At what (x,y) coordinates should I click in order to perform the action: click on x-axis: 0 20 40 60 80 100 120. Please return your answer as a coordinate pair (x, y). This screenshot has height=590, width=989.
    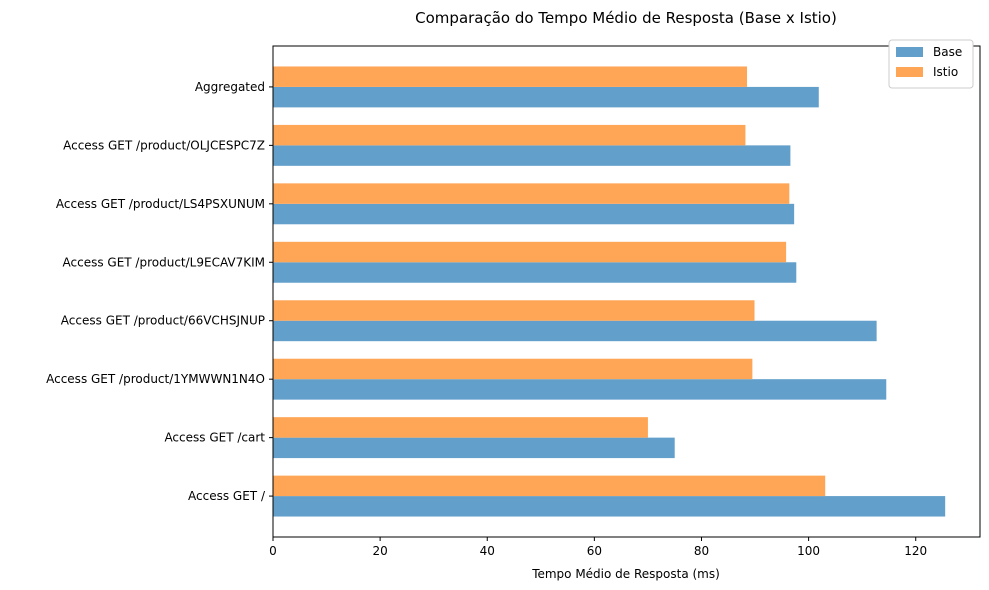
    Looking at the image, I should click on (598, 547).